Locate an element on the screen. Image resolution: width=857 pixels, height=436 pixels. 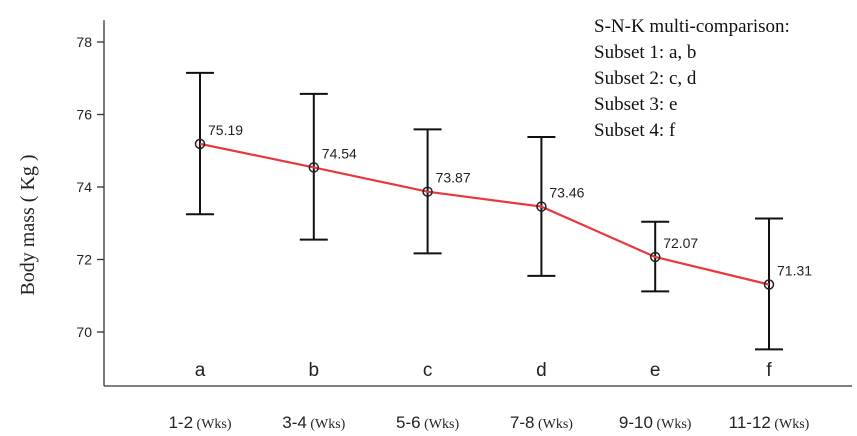
data-label: 71.31 is located at coordinates (794, 271).